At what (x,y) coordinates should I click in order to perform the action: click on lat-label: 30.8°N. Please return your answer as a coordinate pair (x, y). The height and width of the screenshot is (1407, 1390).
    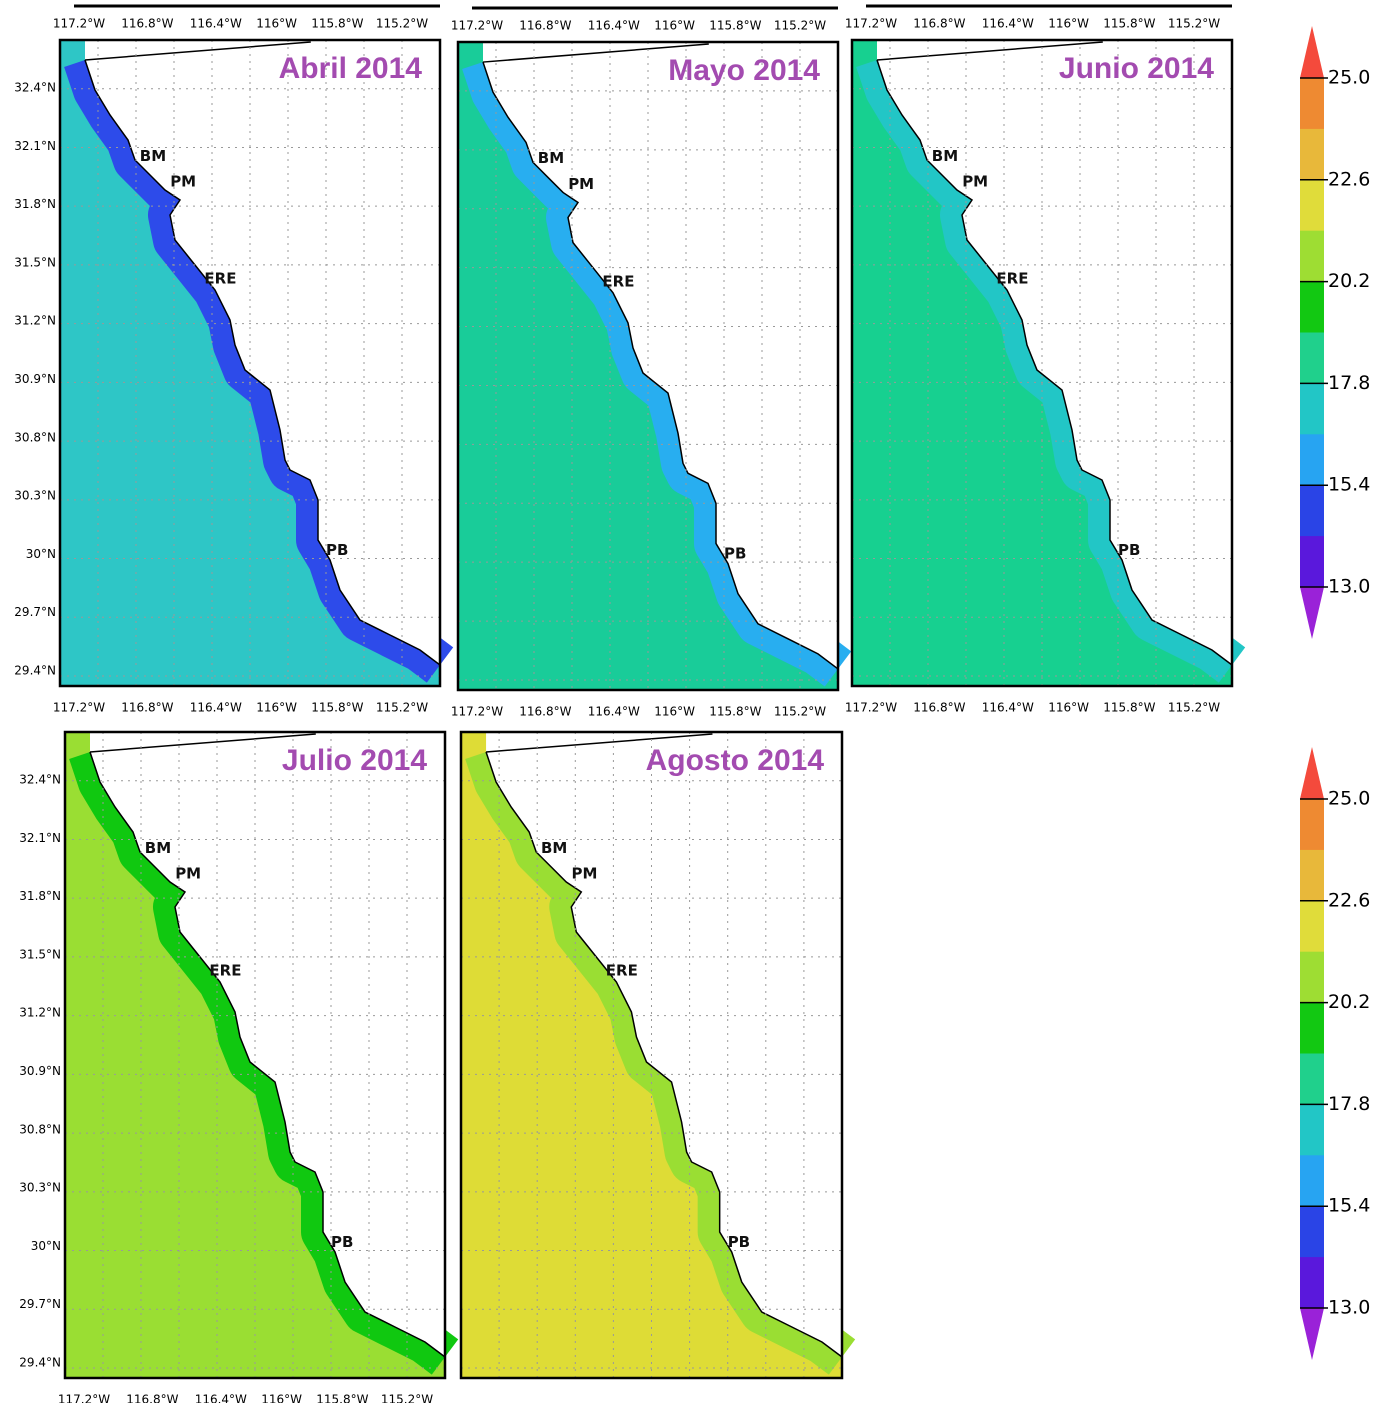
    Looking at the image, I should click on (35, 437).